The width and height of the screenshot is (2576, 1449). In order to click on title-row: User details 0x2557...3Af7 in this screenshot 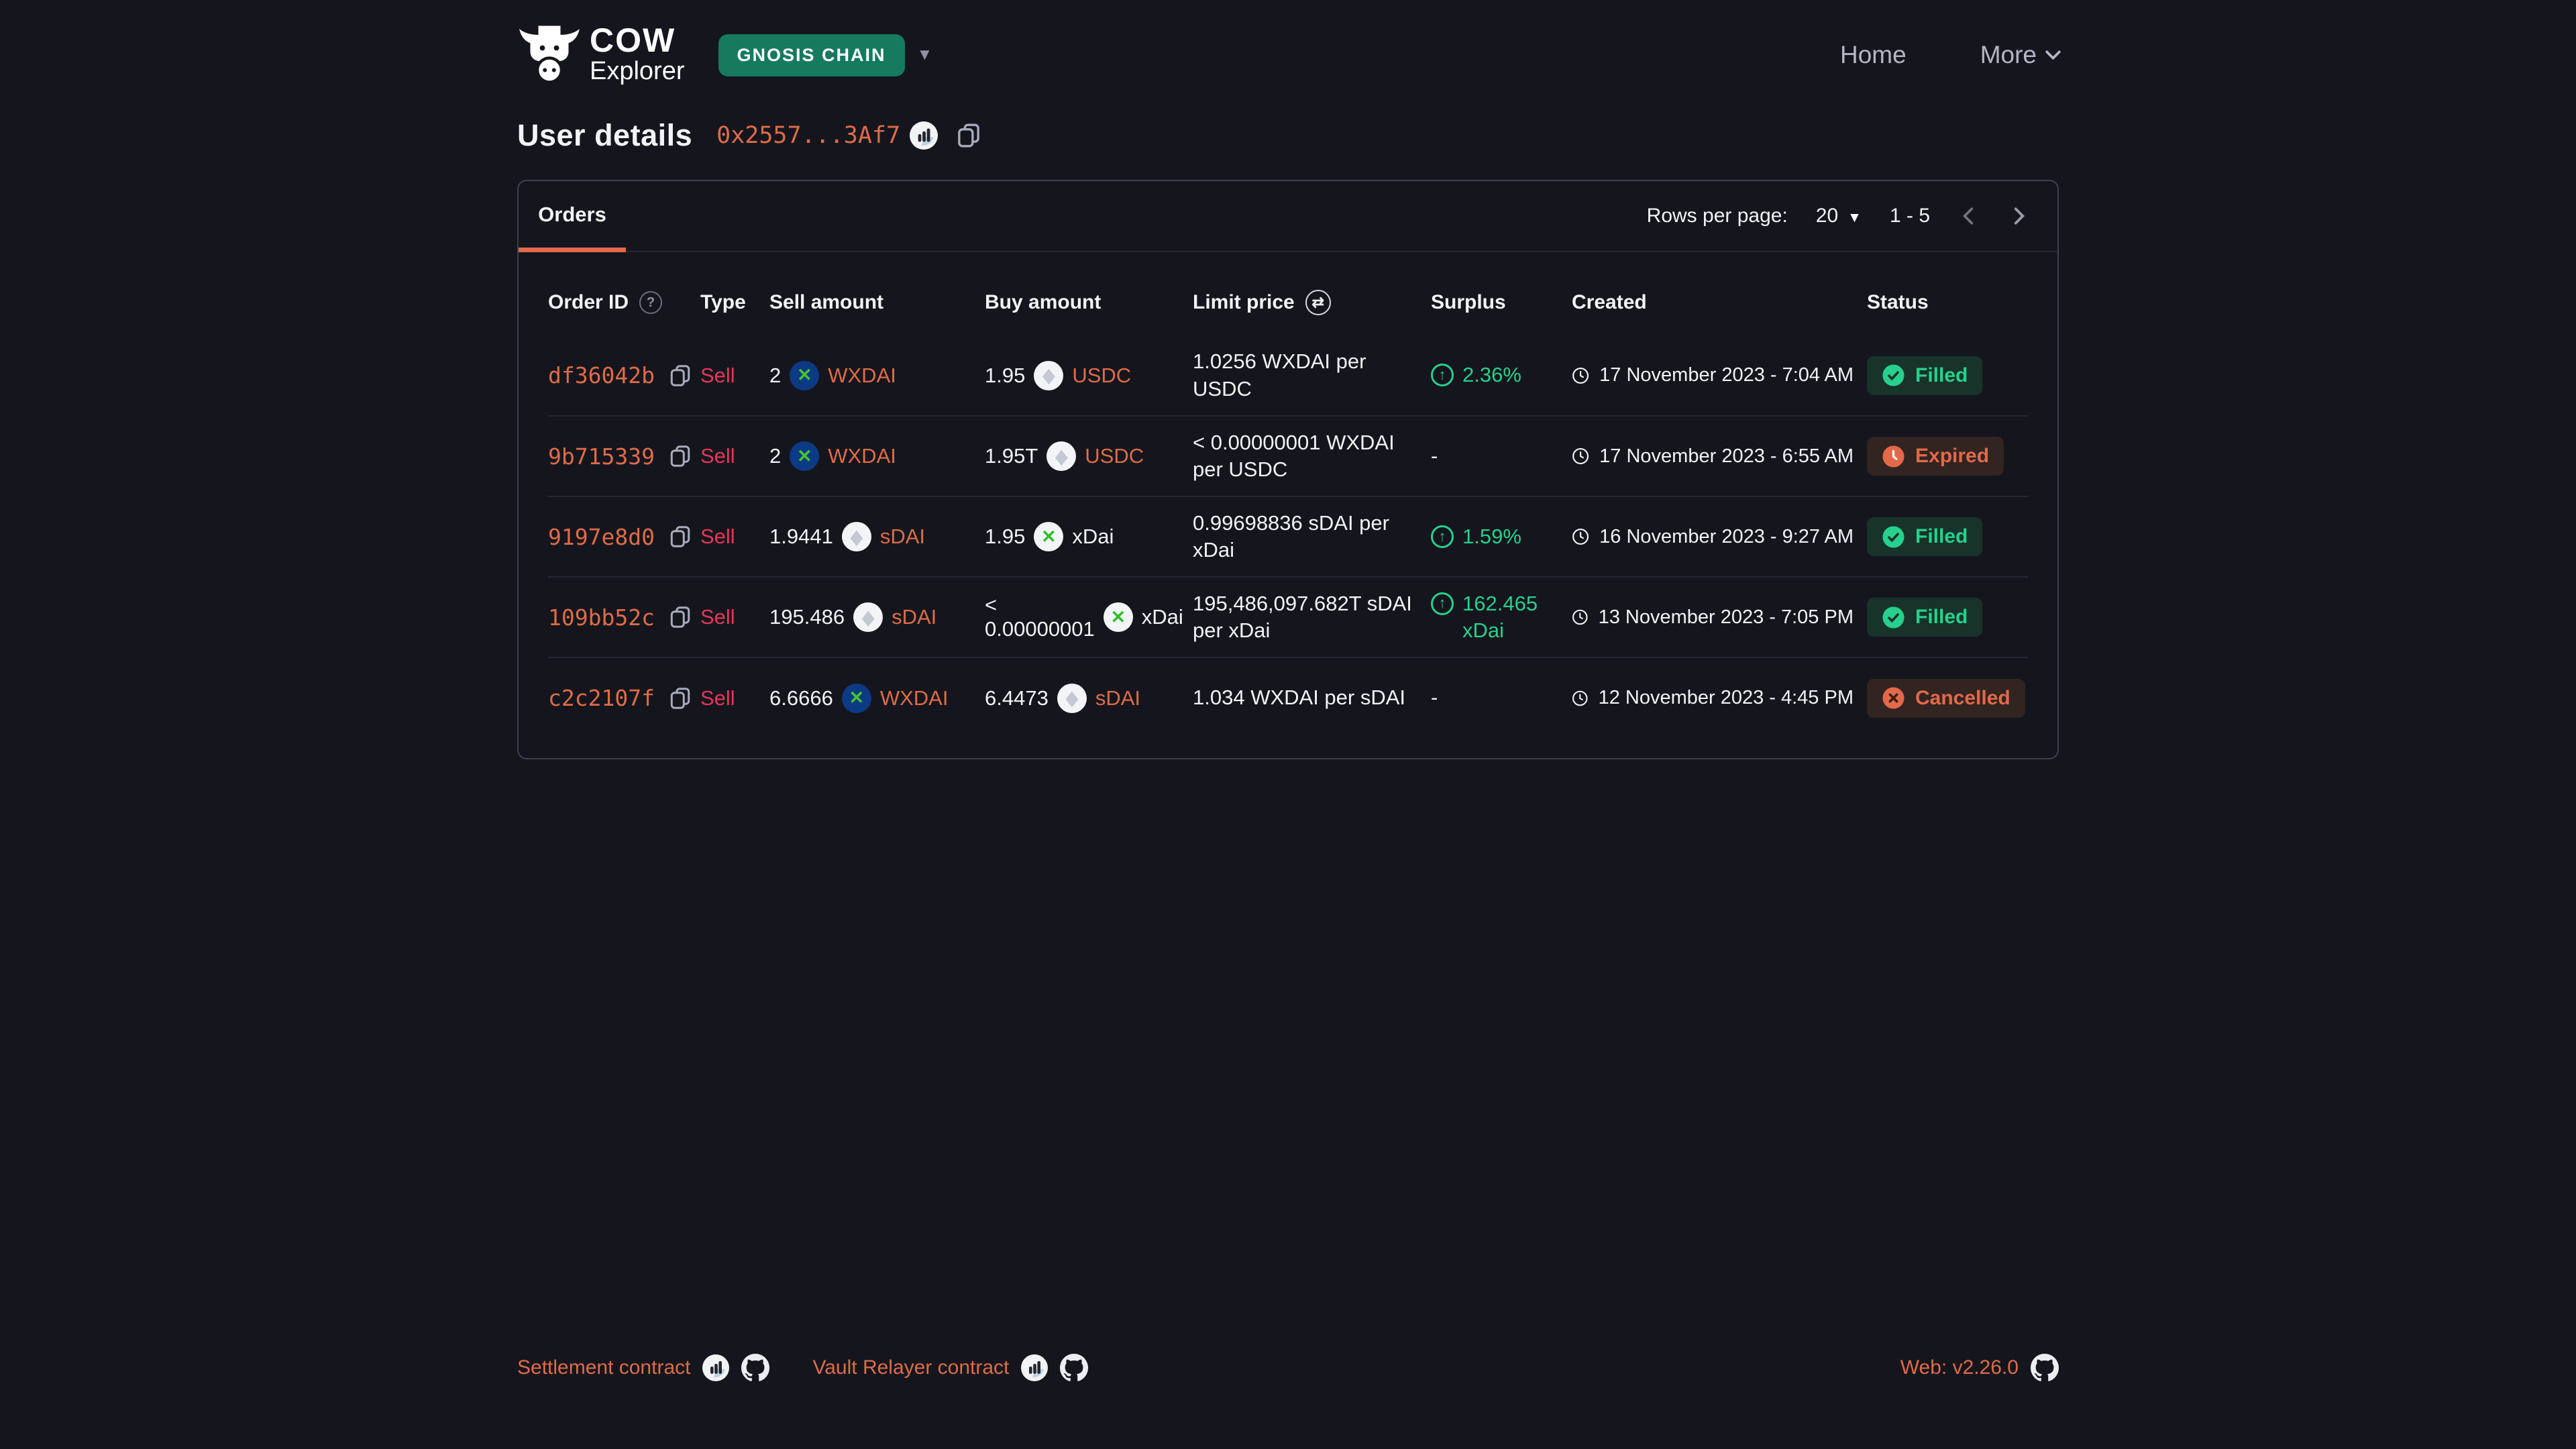, I will do `click(1288, 135)`.